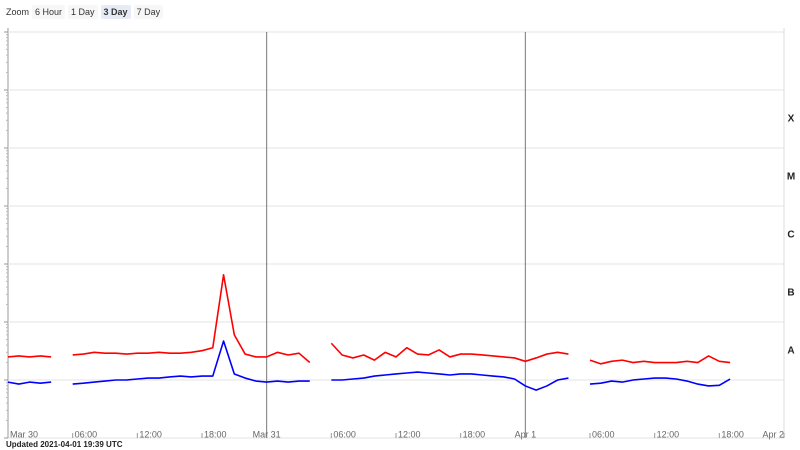 This screenshot has height=450, width=800. What do you see at coordinates (526, 434) in the screenshot?
I see `x-tick-label: Apr 1` at bounding box center [526, 434].